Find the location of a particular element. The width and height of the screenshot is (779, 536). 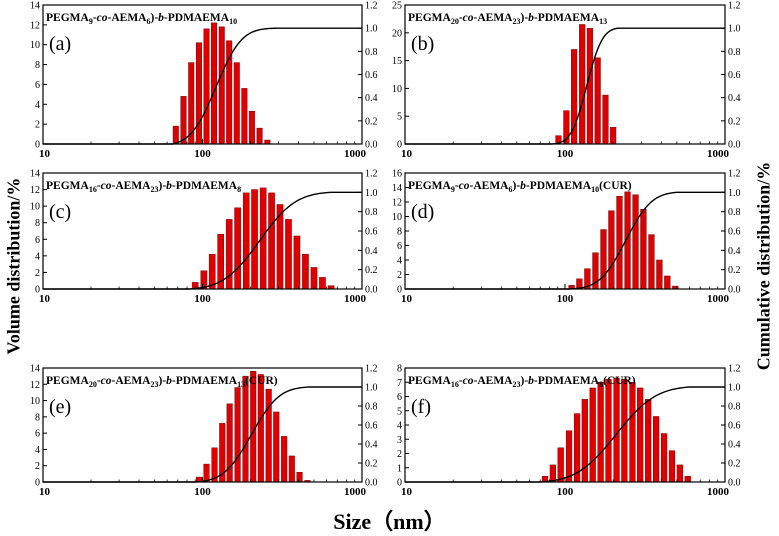

panel-letter: (a) is located at coordinates (60, 44).